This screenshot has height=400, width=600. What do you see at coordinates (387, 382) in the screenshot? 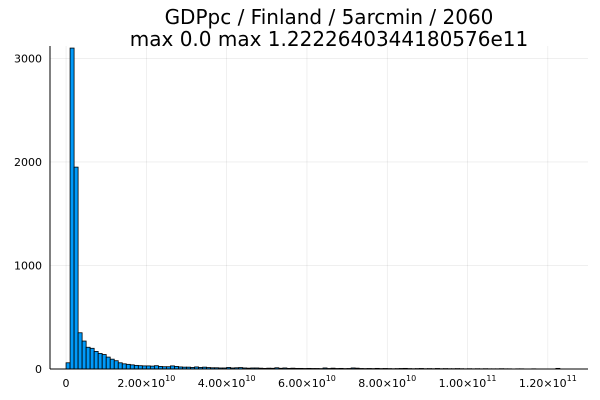
I see `x-tick-label: 8.00×10¹⁰` at bounding box center [387, 382].